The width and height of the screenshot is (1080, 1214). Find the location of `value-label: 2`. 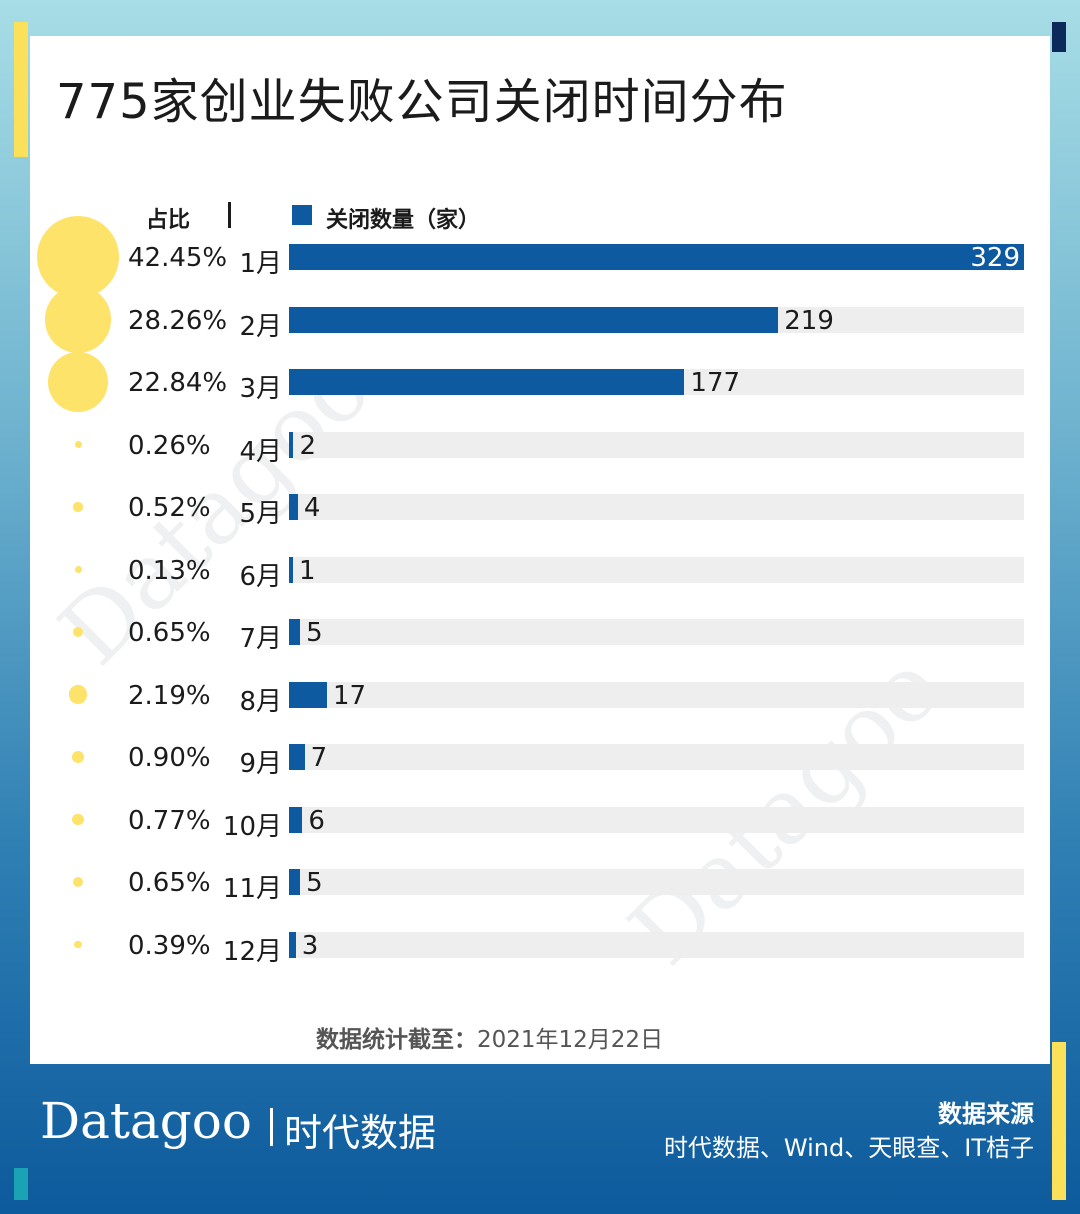

value-label: 2 is located at coordinates (307, 445).